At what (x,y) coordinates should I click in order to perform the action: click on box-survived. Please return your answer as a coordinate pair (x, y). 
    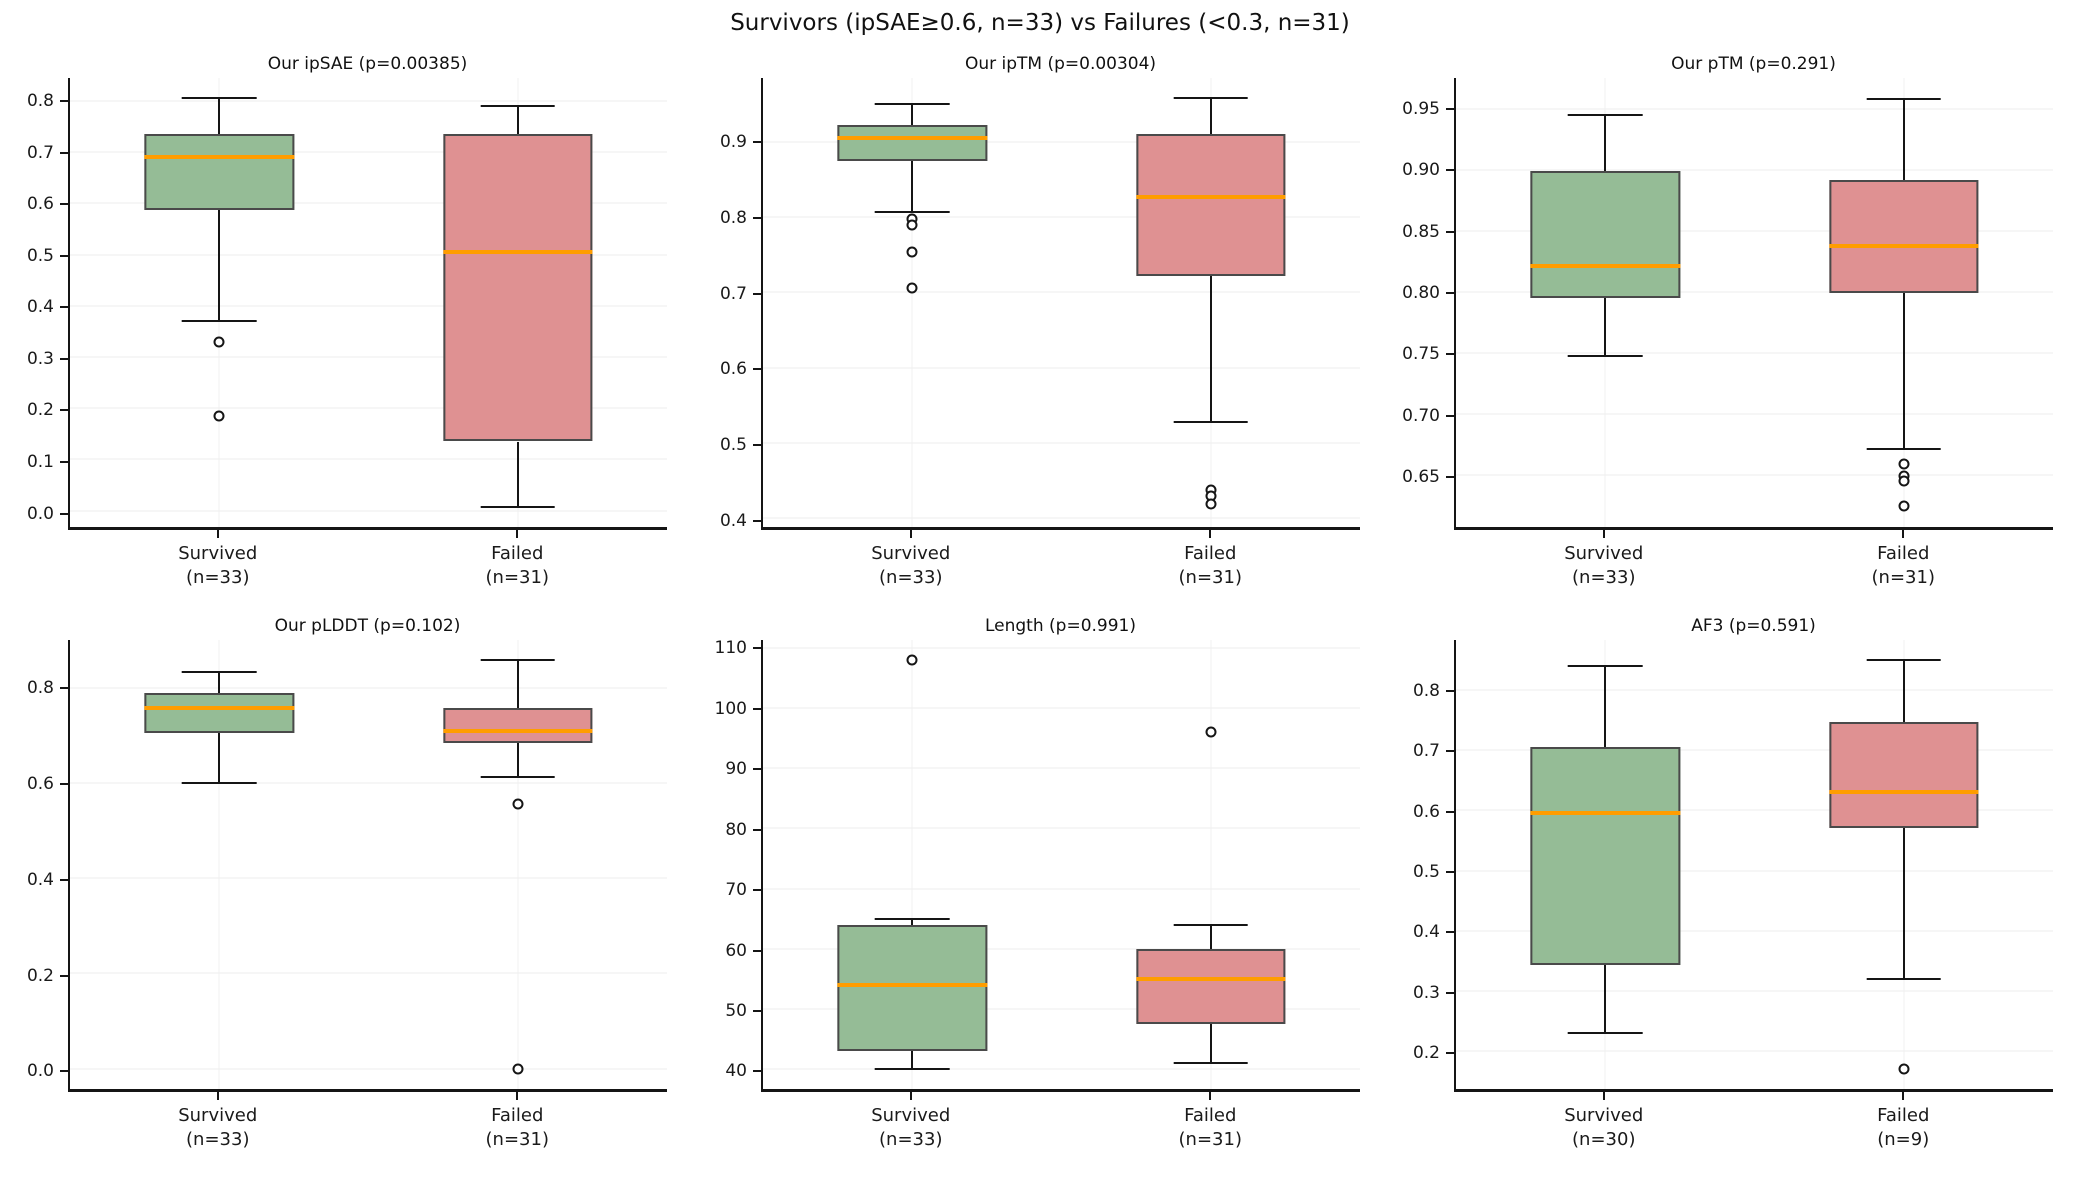
    Looking at the image, I should click on (912, 987).